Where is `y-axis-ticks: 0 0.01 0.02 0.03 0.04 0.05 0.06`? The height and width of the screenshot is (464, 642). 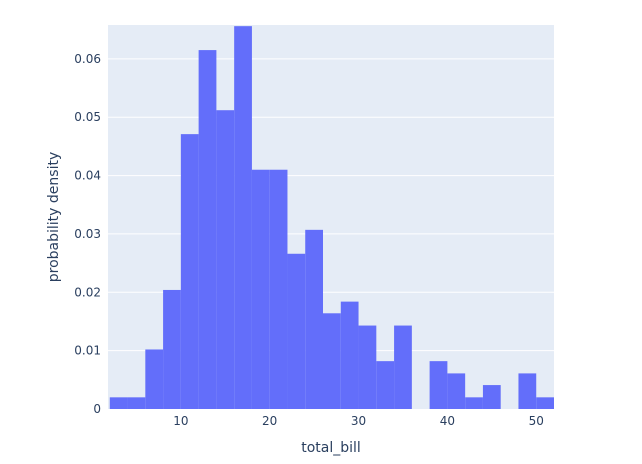 y-axis-ticks: 0 0.01 0.02 0.03 0.04 0.05 0.06 is located at coordinates (87, 234).